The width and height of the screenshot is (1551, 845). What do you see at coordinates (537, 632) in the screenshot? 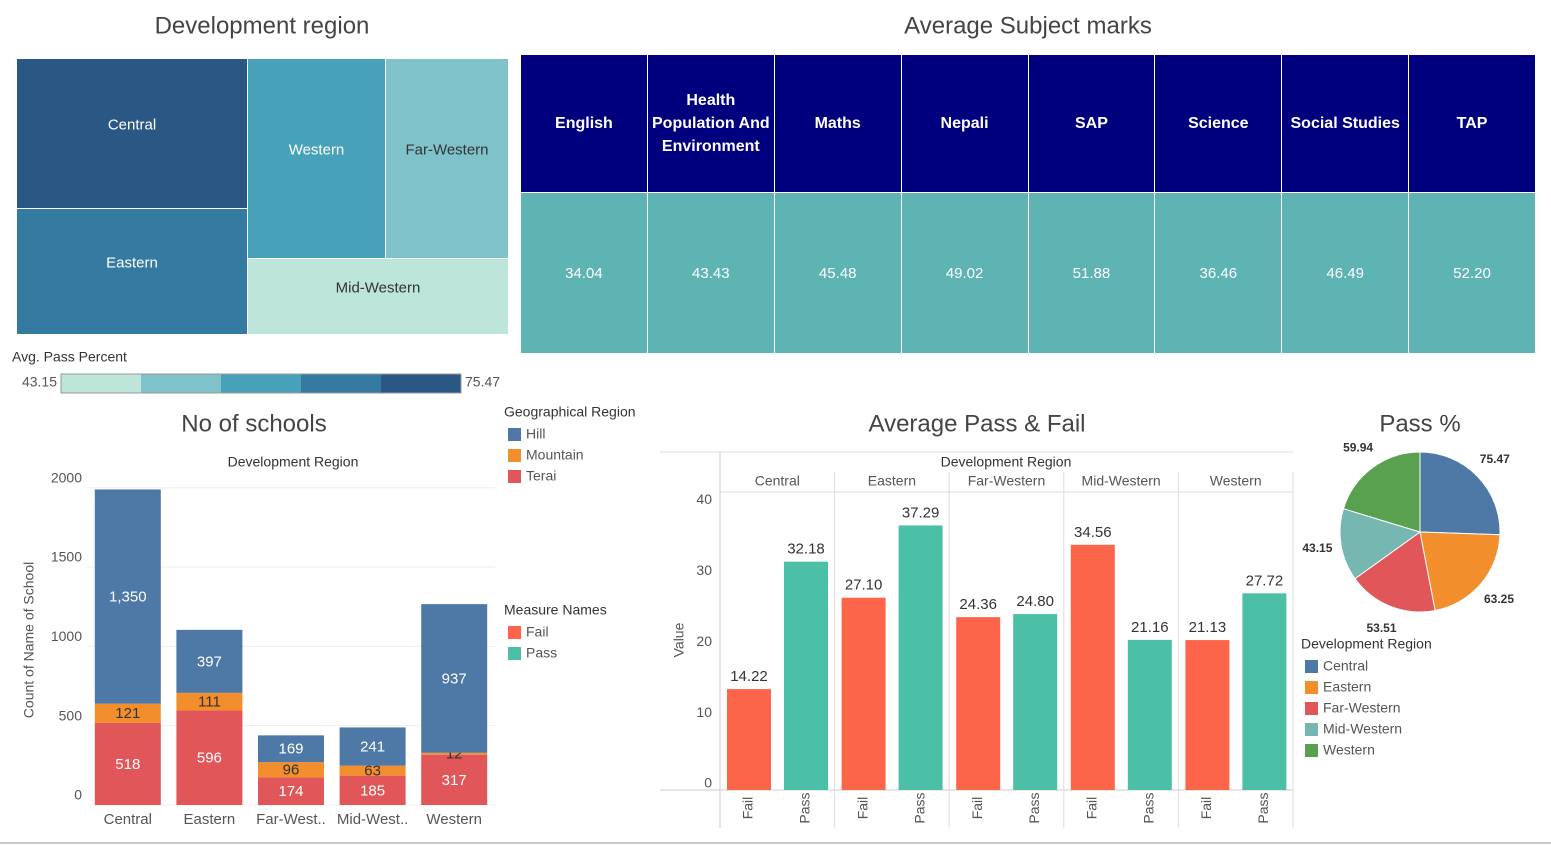
I see `legend-label: Fail` at bounding box center [537, 632].